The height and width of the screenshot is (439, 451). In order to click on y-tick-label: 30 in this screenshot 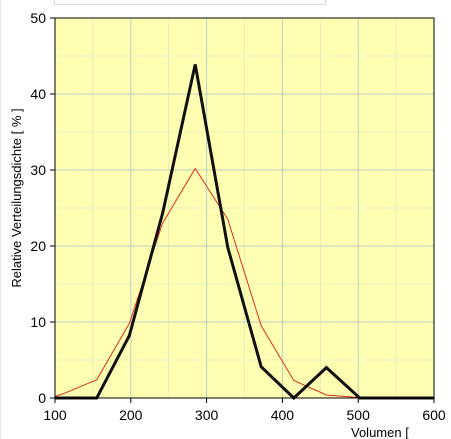, I will do `click(38, 170)`.